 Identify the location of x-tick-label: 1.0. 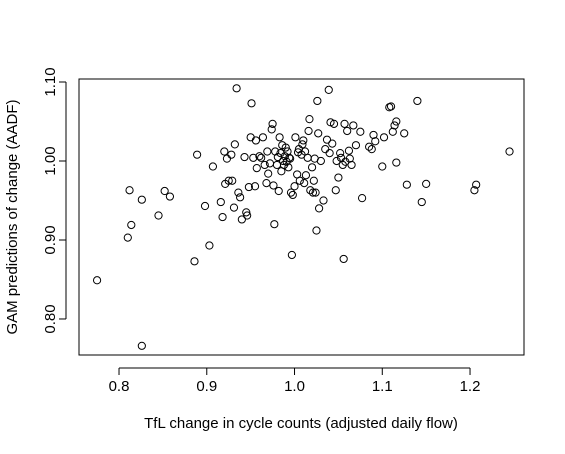
(294, 386).